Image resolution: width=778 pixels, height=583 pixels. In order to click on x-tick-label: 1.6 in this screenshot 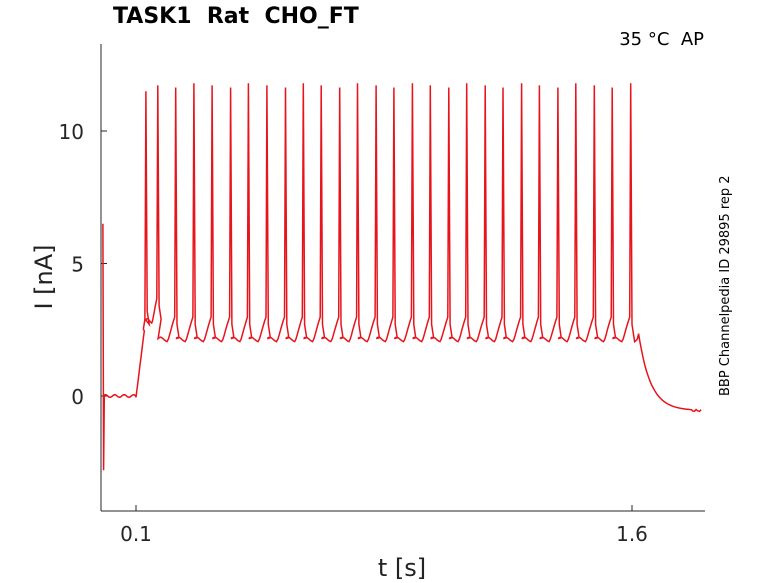, I will do `click(632, 534)`.